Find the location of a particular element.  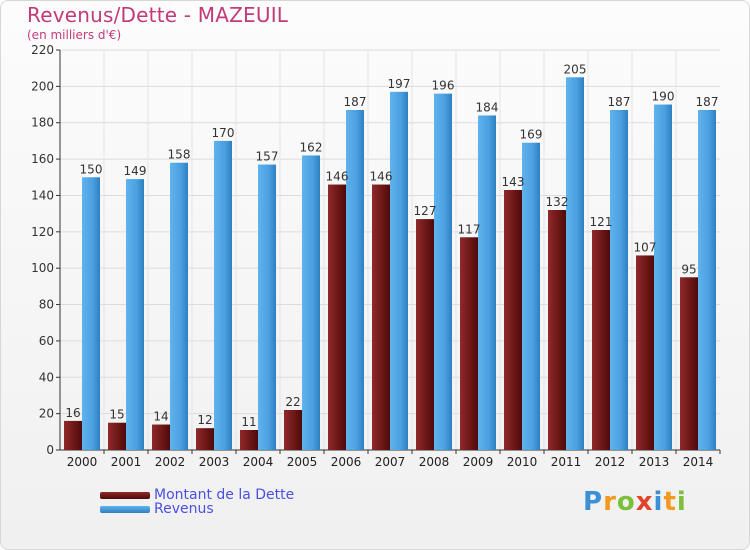

data-label-dette: 117 is located at coordinates (469, 229).